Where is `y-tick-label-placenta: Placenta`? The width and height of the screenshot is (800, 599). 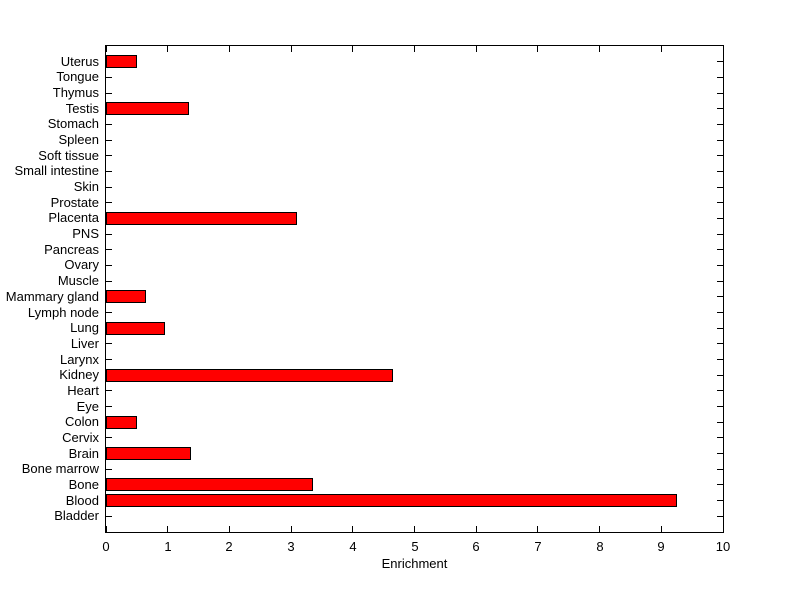
y-tick-label-placenta: Placenta is located at coordinates (73, 217).